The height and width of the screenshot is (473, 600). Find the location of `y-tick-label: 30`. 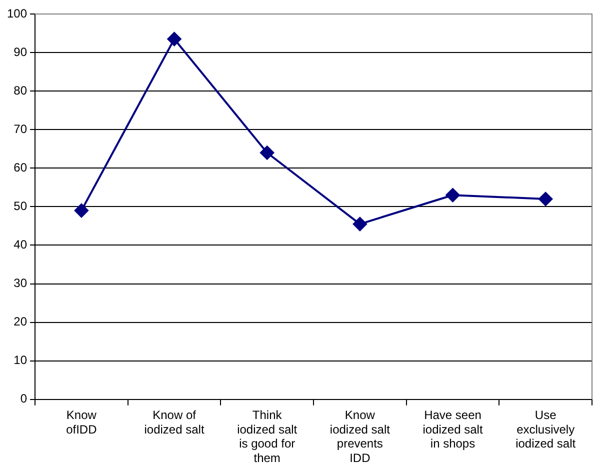

y-tick-label: 30 is located at coordinates (21, 283).